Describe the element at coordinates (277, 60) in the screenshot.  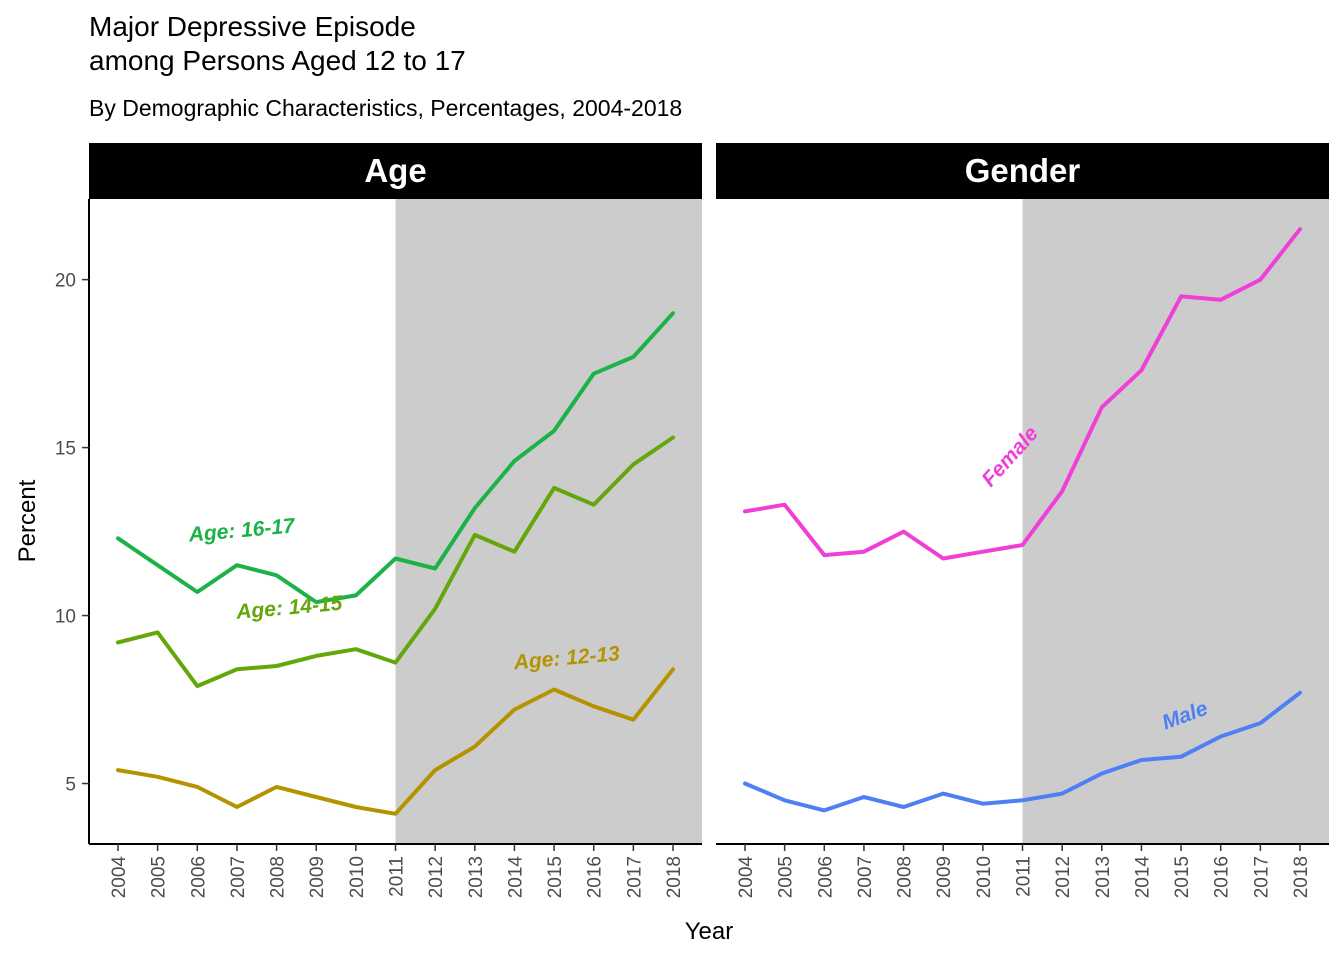
I see `chart-title-line2: among Persons Aged 12 to 17` at that location.